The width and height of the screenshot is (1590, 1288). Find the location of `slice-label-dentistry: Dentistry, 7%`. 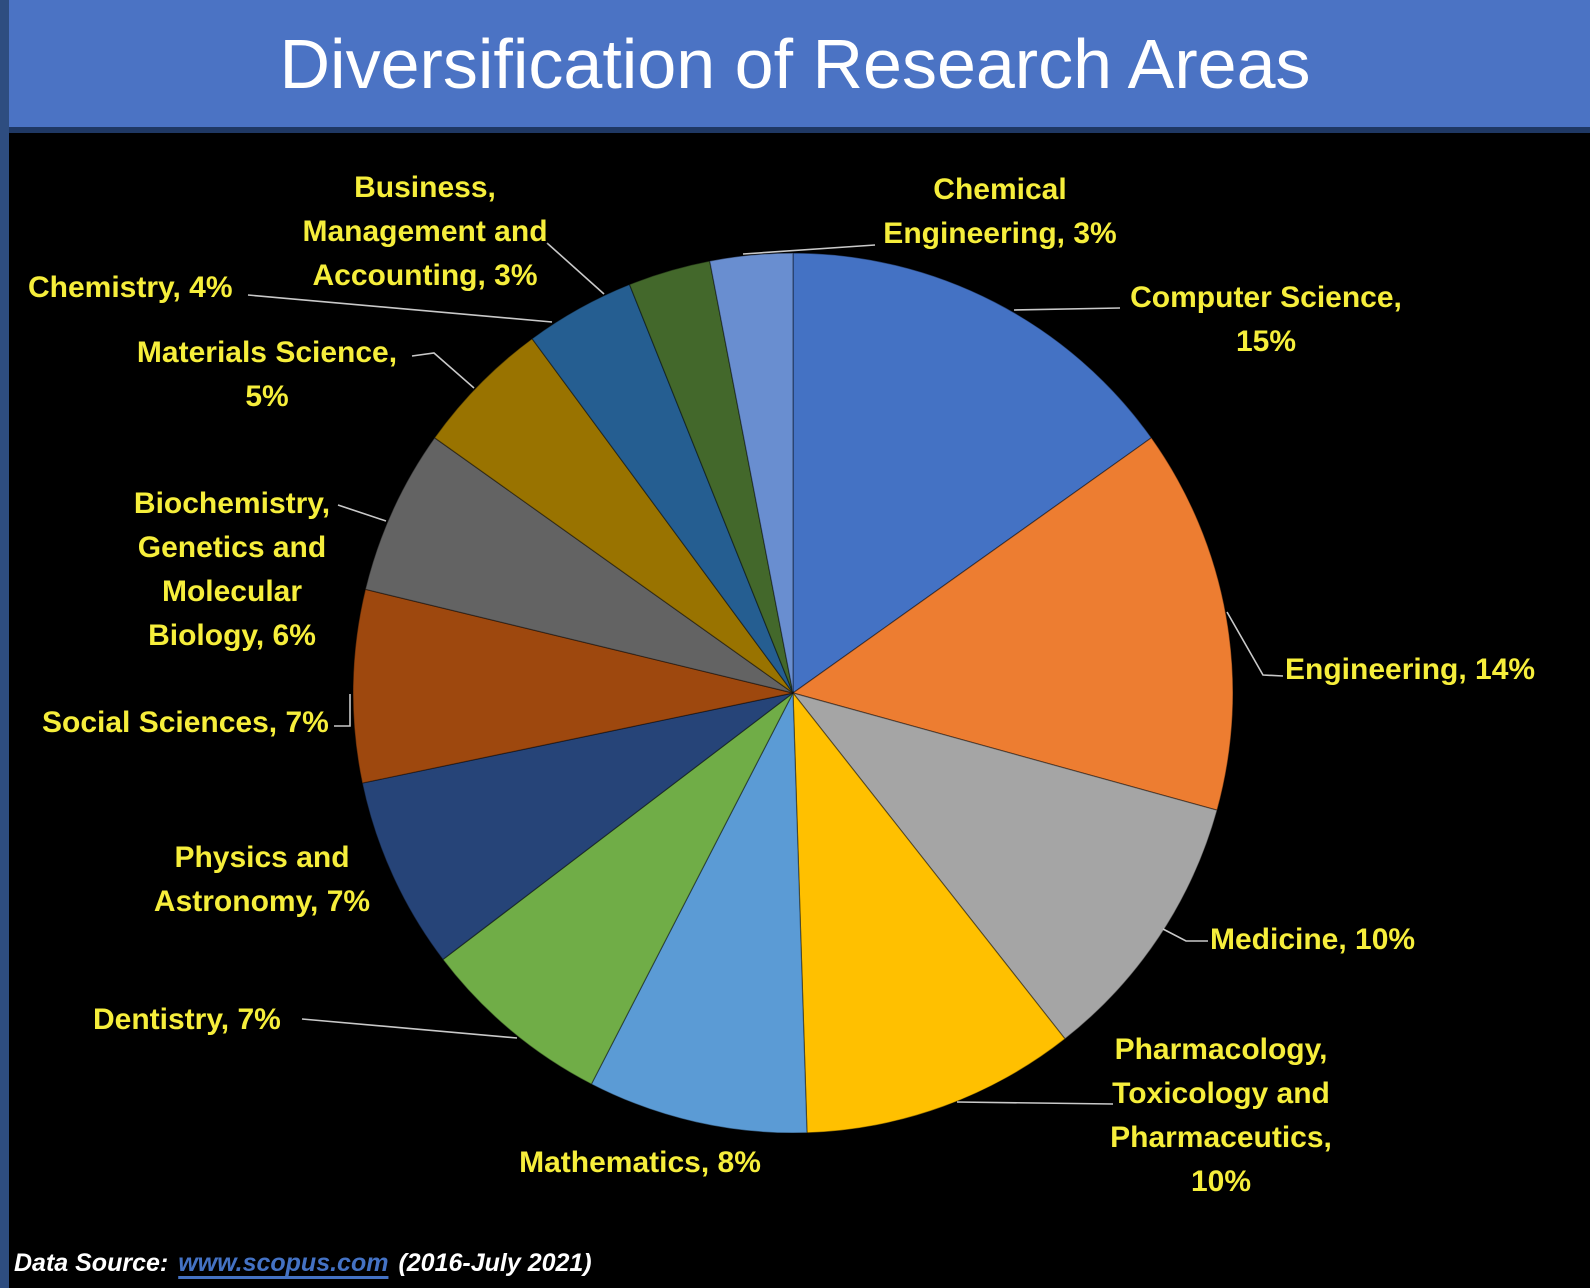

slice-label-dentistry: Dentistry, 7% is located at coordinates (187, 1020).